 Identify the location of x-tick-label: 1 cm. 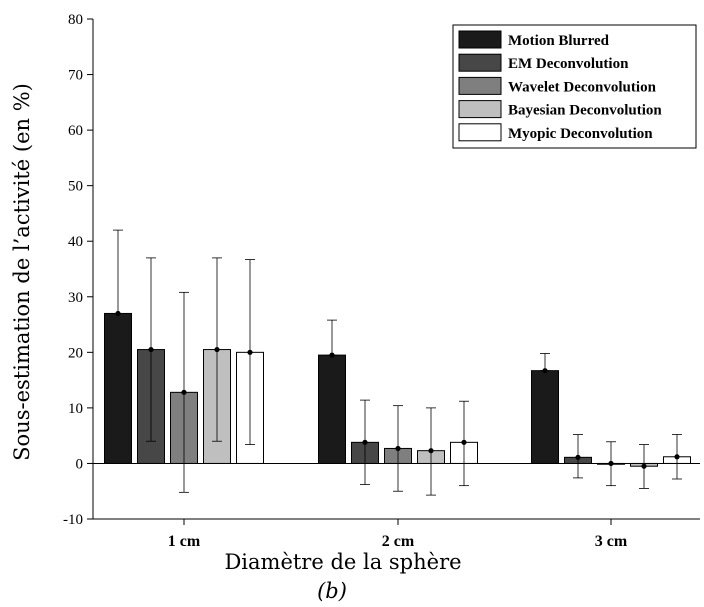
(184, 541).